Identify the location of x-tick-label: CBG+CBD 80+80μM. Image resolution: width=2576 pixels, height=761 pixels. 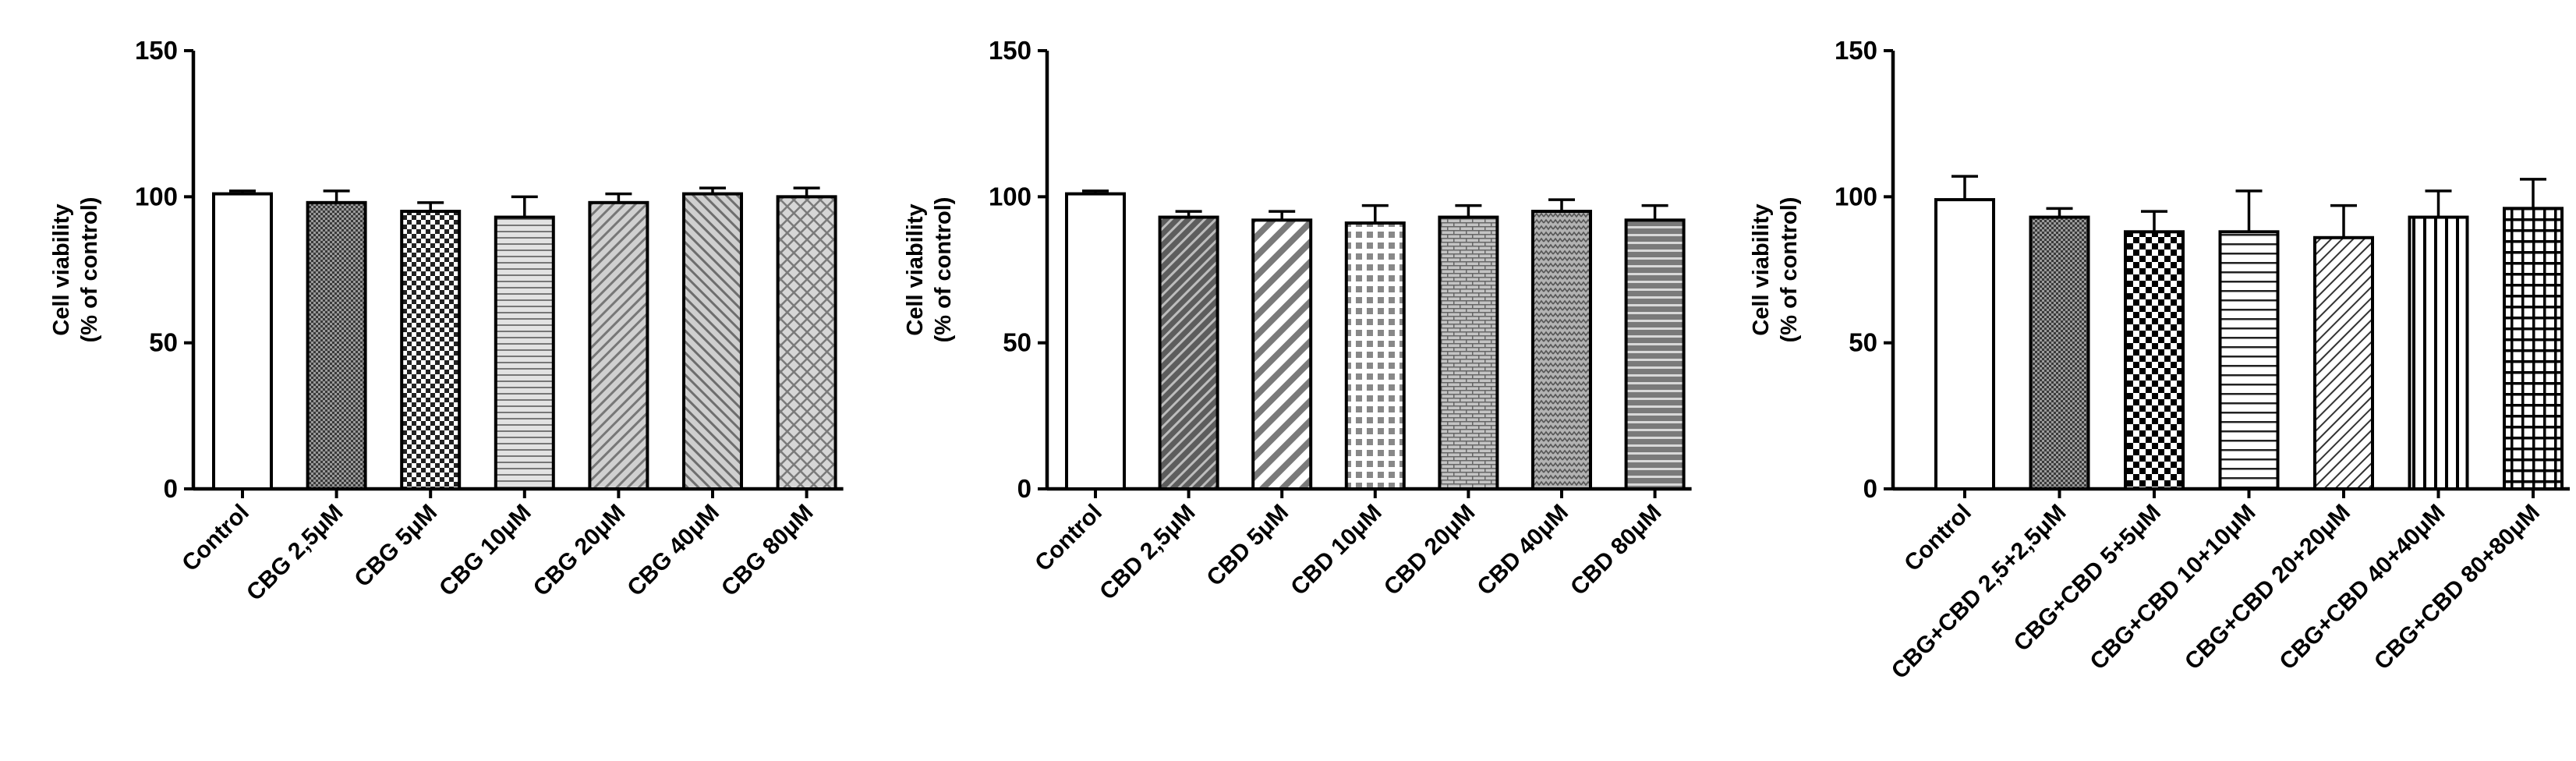
(2457, 587).